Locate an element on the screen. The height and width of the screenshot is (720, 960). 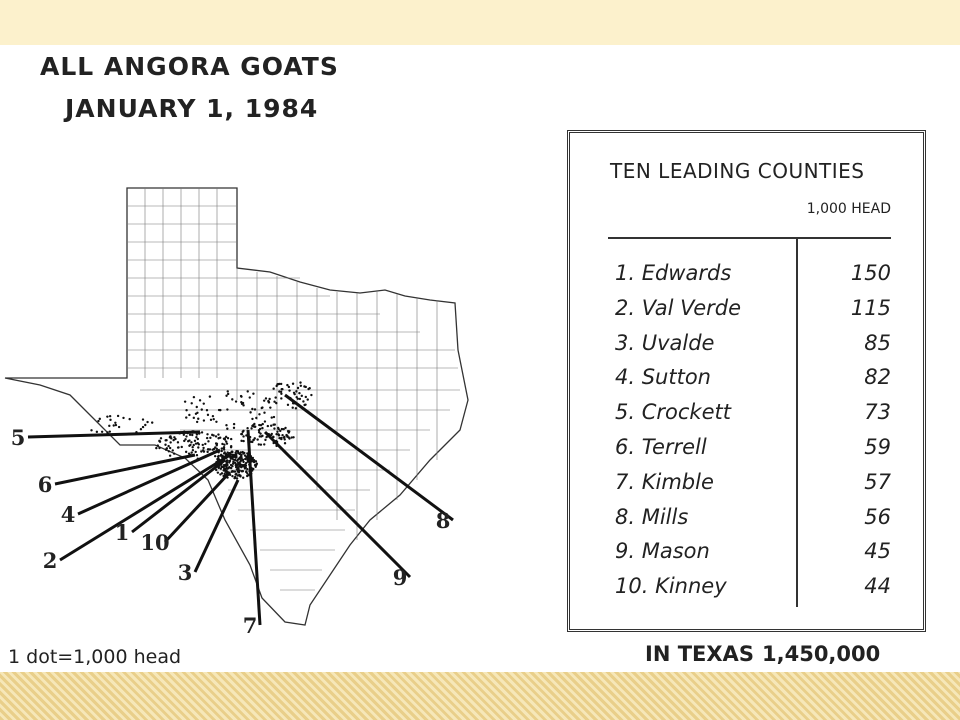
county-value: 44 is located at coordinates (877, 586).